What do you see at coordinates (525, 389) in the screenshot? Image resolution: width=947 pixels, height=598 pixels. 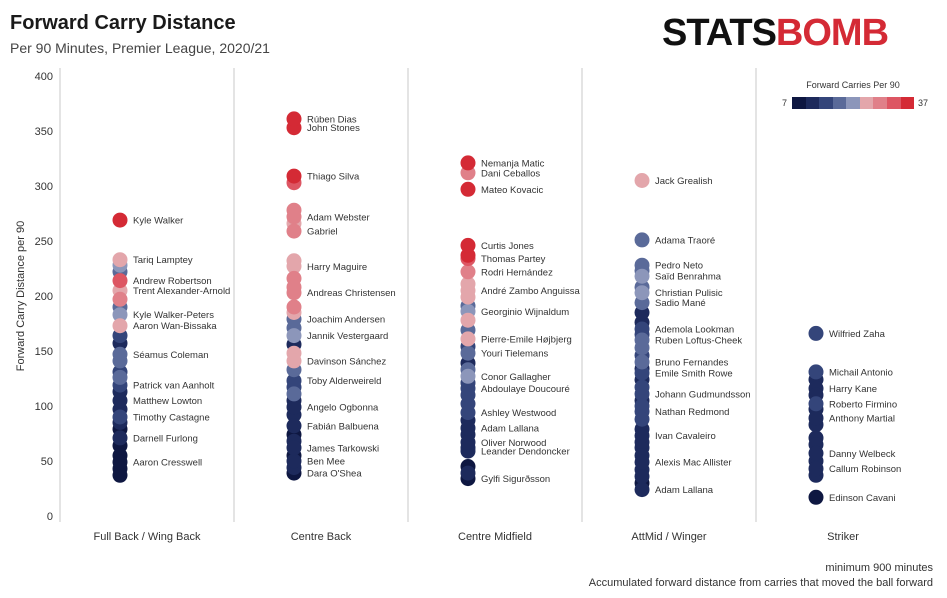 I see `player-label: Abdoulaye Doucouré` at bounding box center [525, 389].